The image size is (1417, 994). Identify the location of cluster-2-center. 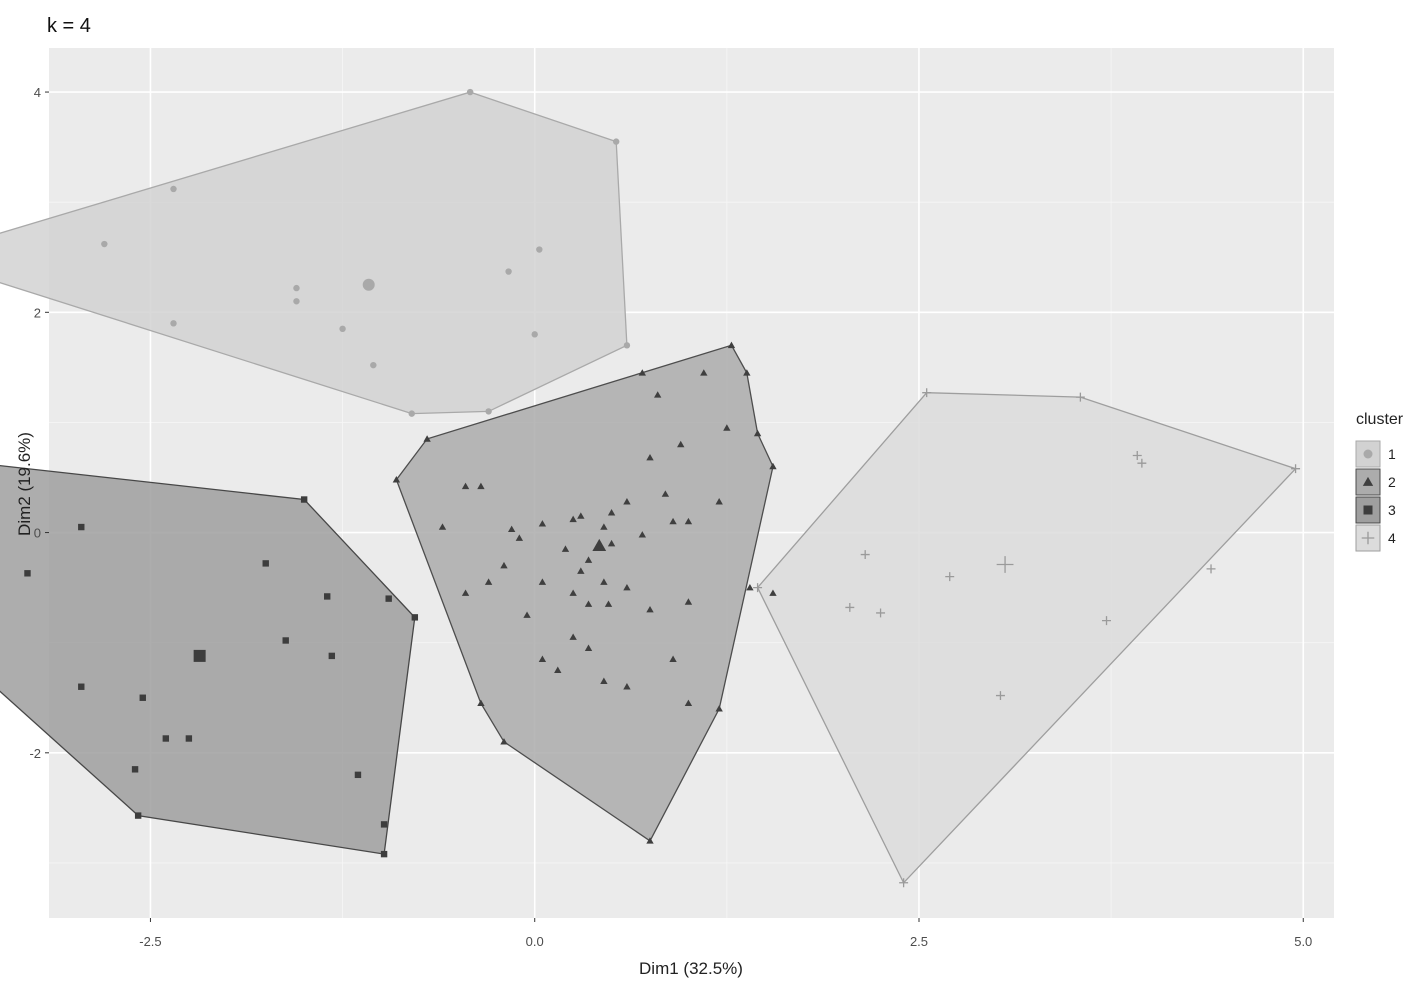
(599, 544).